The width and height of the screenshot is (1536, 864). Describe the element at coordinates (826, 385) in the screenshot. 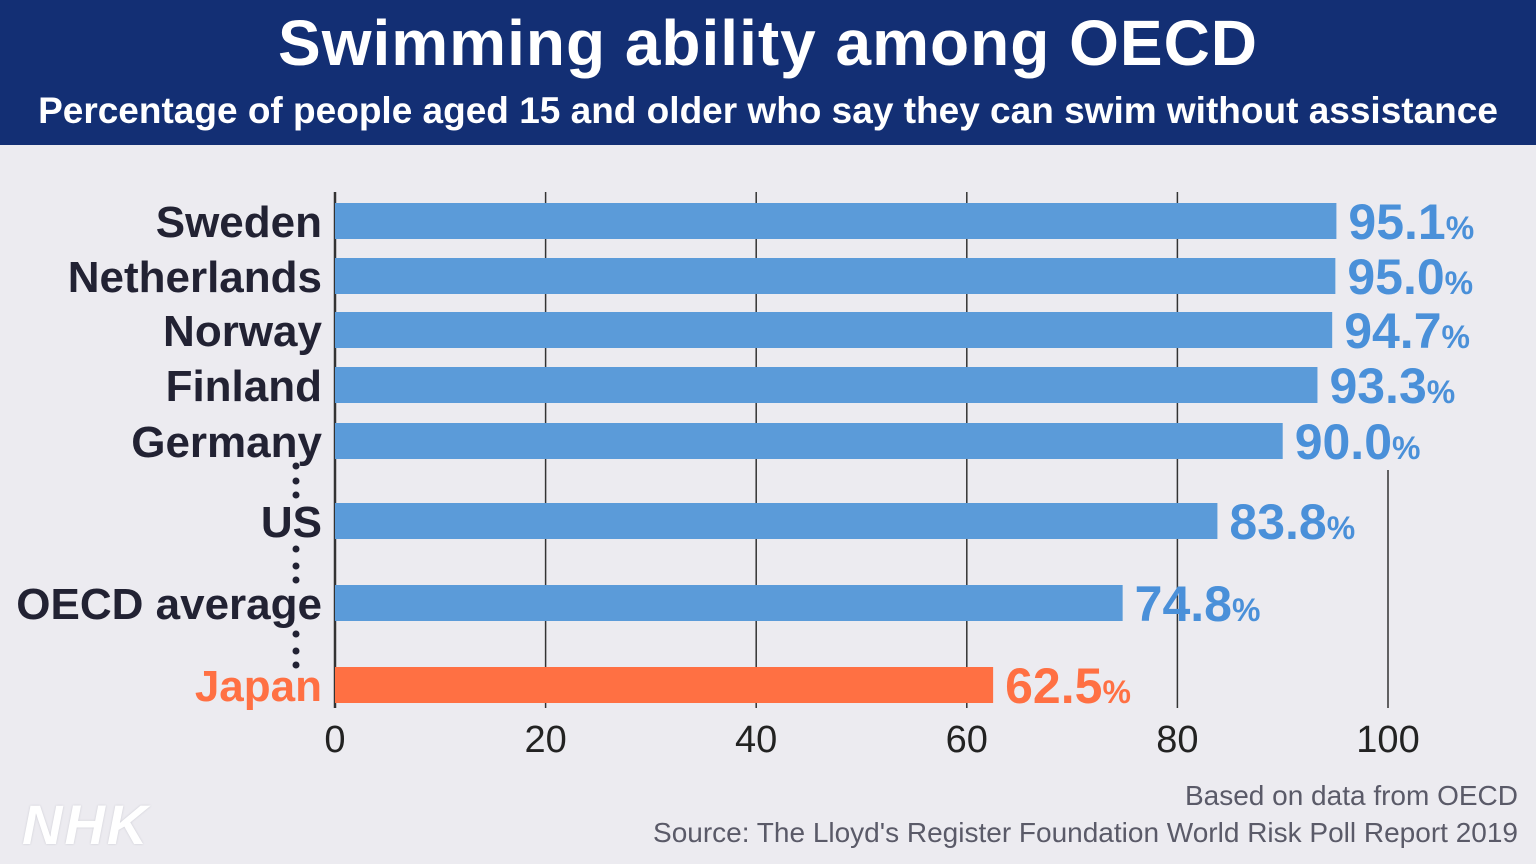

I see `bar-finland` at that location.